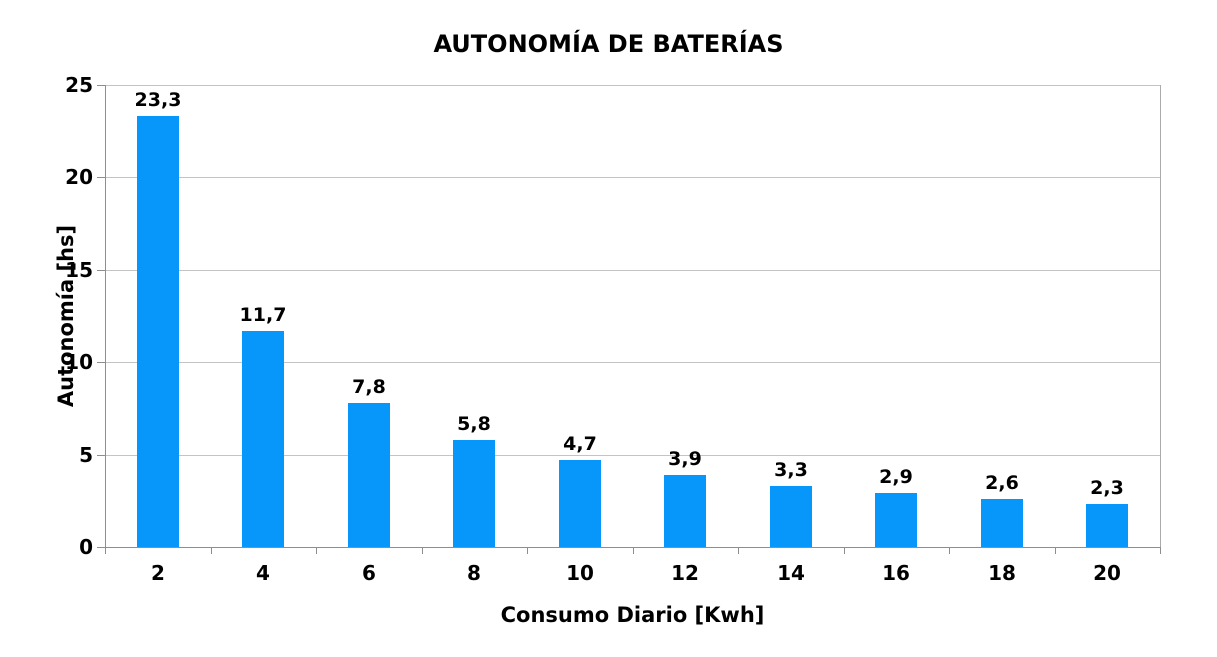  What do you see at coordinates (158, 100) in the screenshot?
I see `bar-value-label: 23,3` at bounding box center [158, 100].